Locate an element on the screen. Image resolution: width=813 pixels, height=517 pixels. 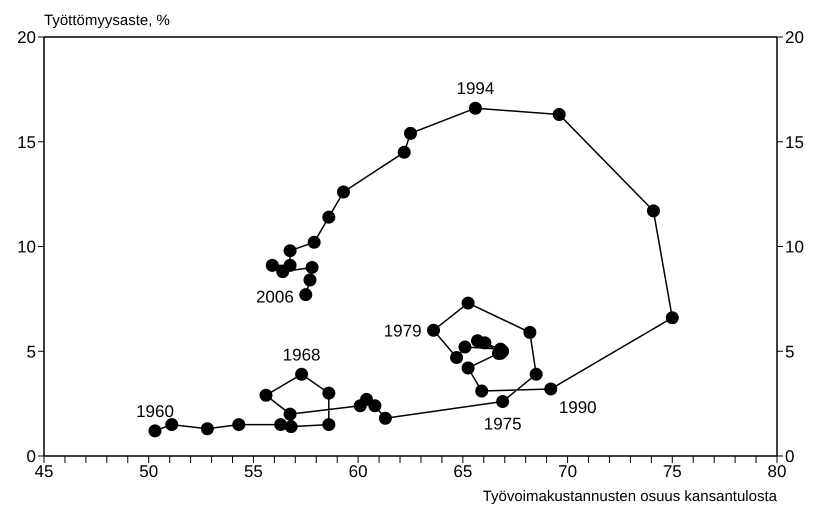
annotation: 1960 is located at coordinates (155, 411).